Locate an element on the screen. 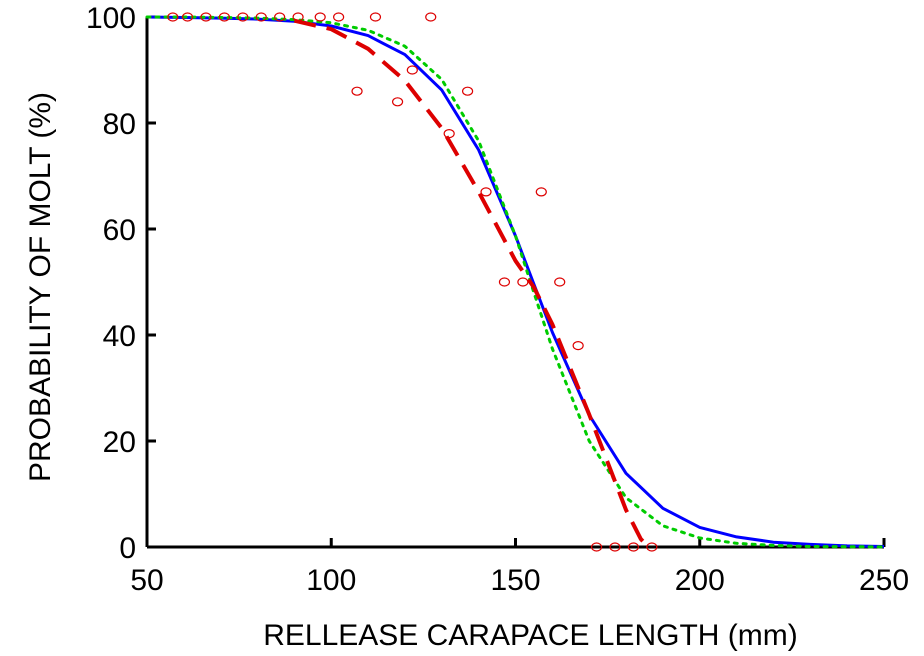 The width and height of the screenshot is (924, 656). x-tick-label: 50 is located at coordinates (146, 580).